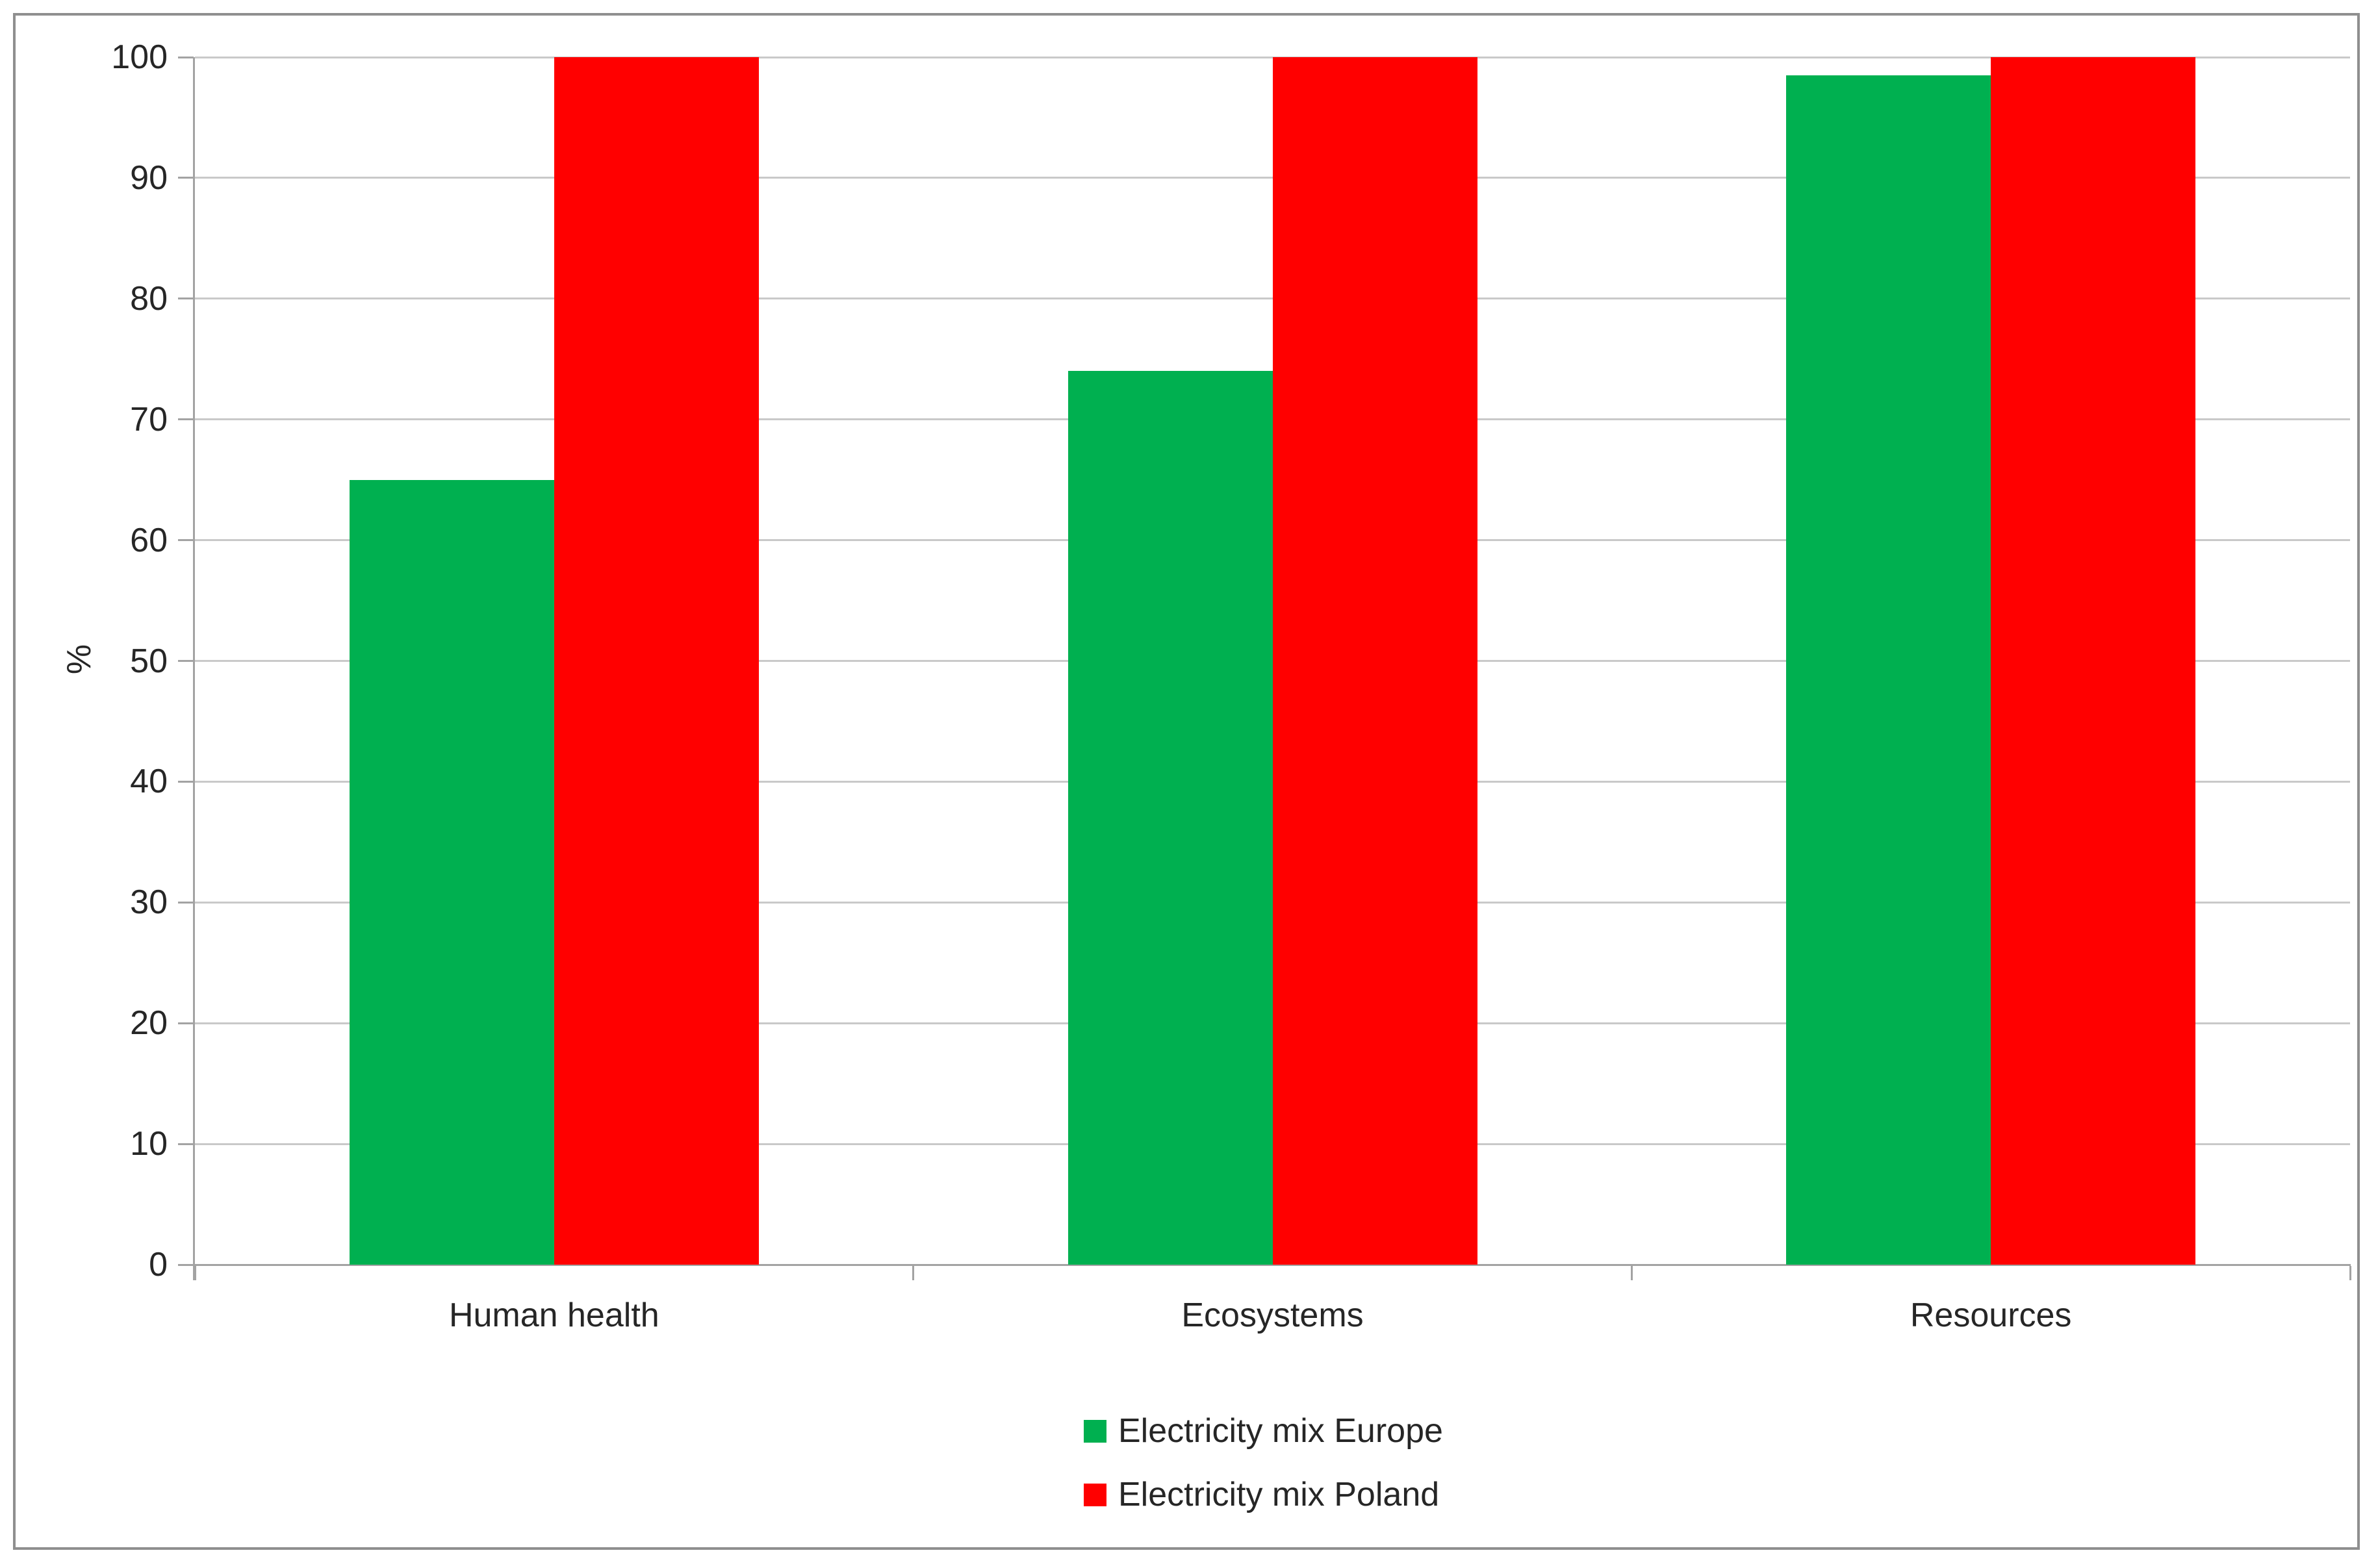 Image resolution: width=2378 pixels, height=1568 pixels. What do you see at coordinates (149, 419) in the screenshot?
I see `y-tick-label-70: 70` at bounding box center [149, 419].